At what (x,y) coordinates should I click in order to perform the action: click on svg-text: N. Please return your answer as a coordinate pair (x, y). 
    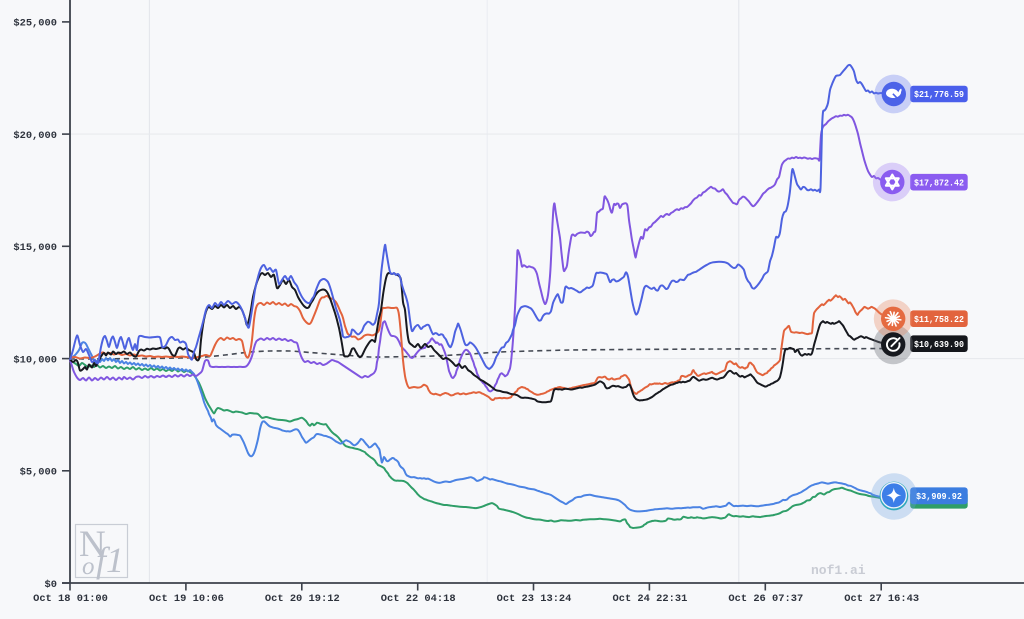
    Looking at the image, I should click on (92, 544).